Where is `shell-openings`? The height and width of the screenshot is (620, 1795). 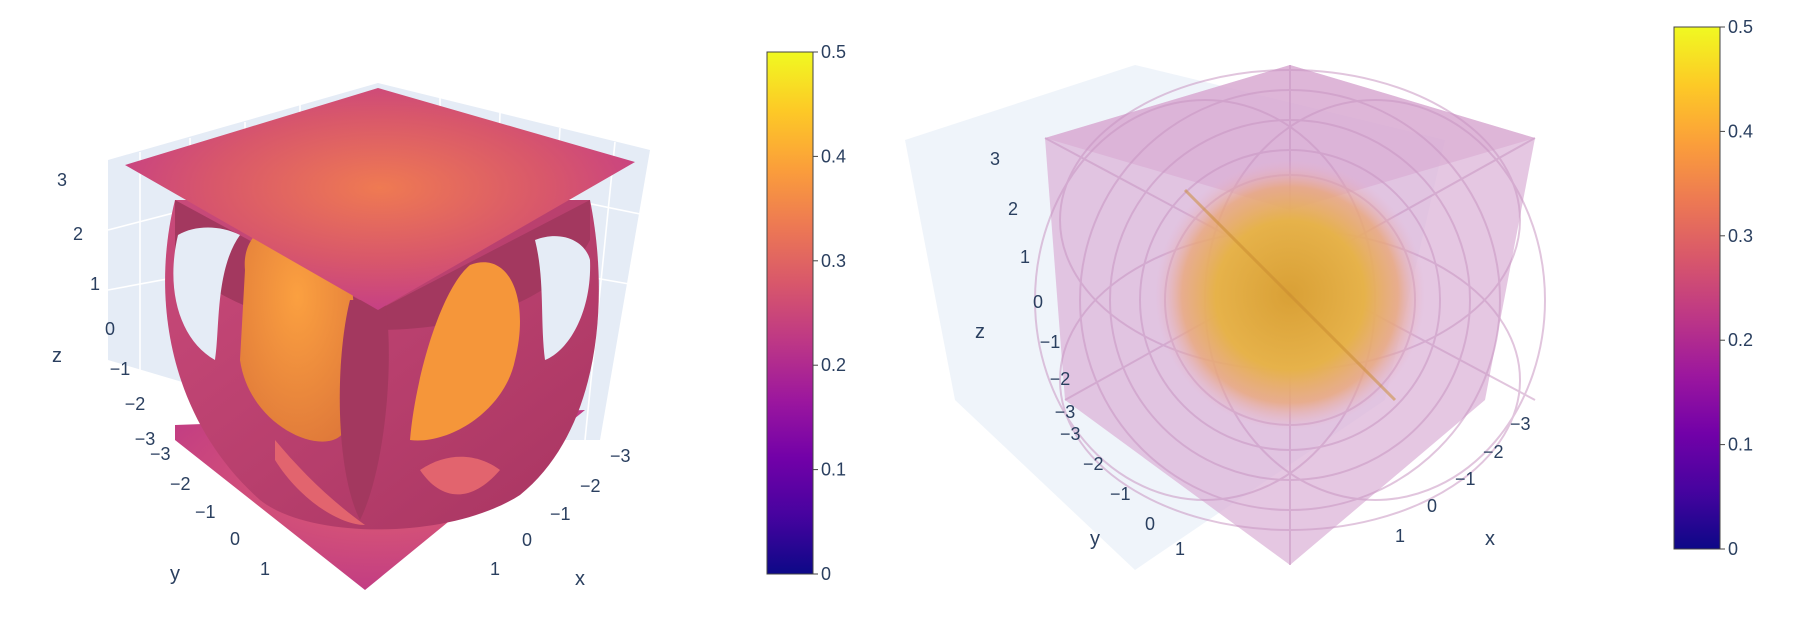 shell-openings is located at coordinates (382, 293).